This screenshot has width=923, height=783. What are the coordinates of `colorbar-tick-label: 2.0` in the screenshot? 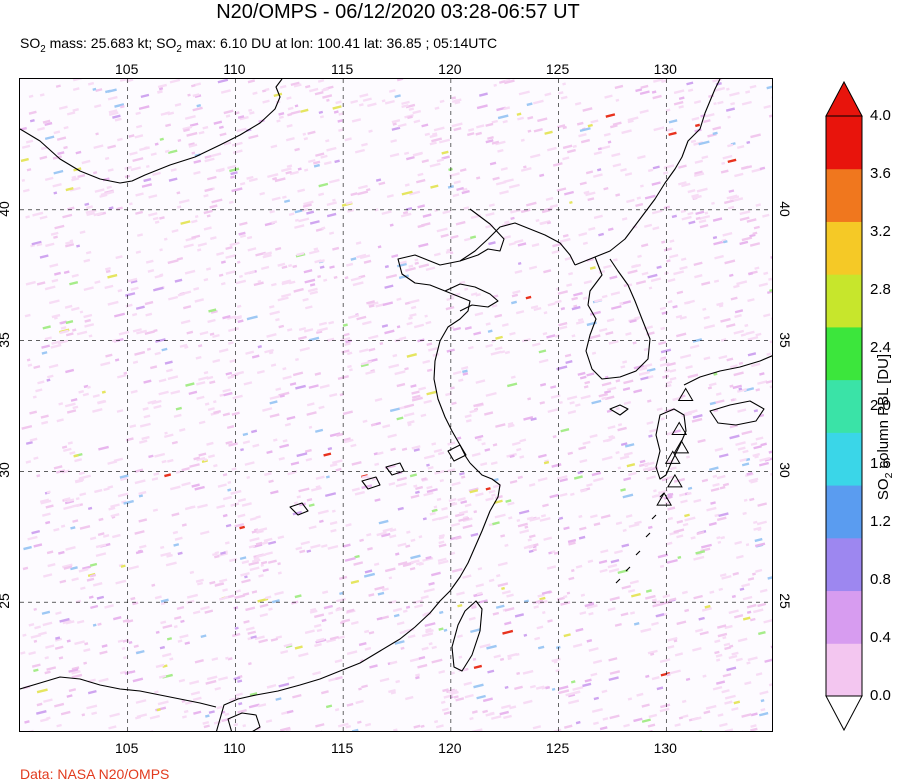 It's located at (880, 405).